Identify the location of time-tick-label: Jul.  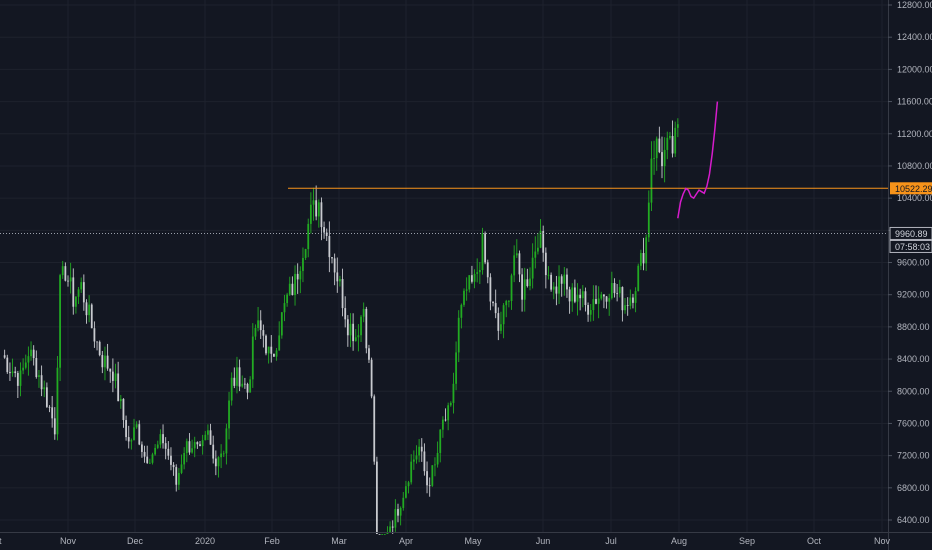
(611, 541).